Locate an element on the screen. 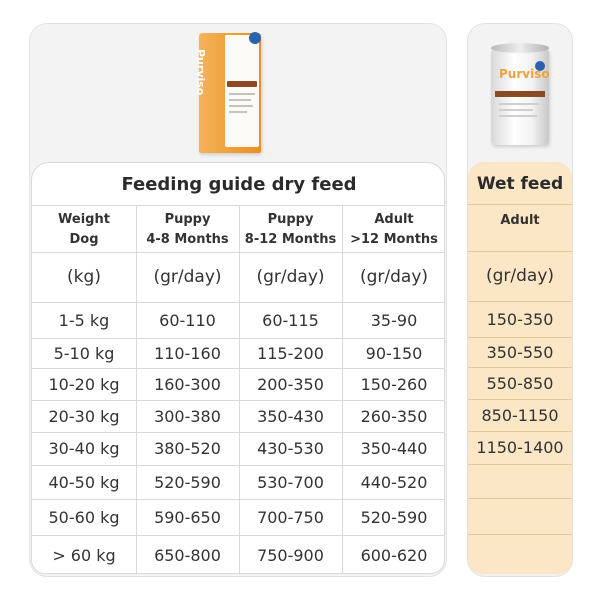 Image resolution: width=600 pixels, height=600 pixels. column-header: Weight Dog is located at coordinates (84, 229).